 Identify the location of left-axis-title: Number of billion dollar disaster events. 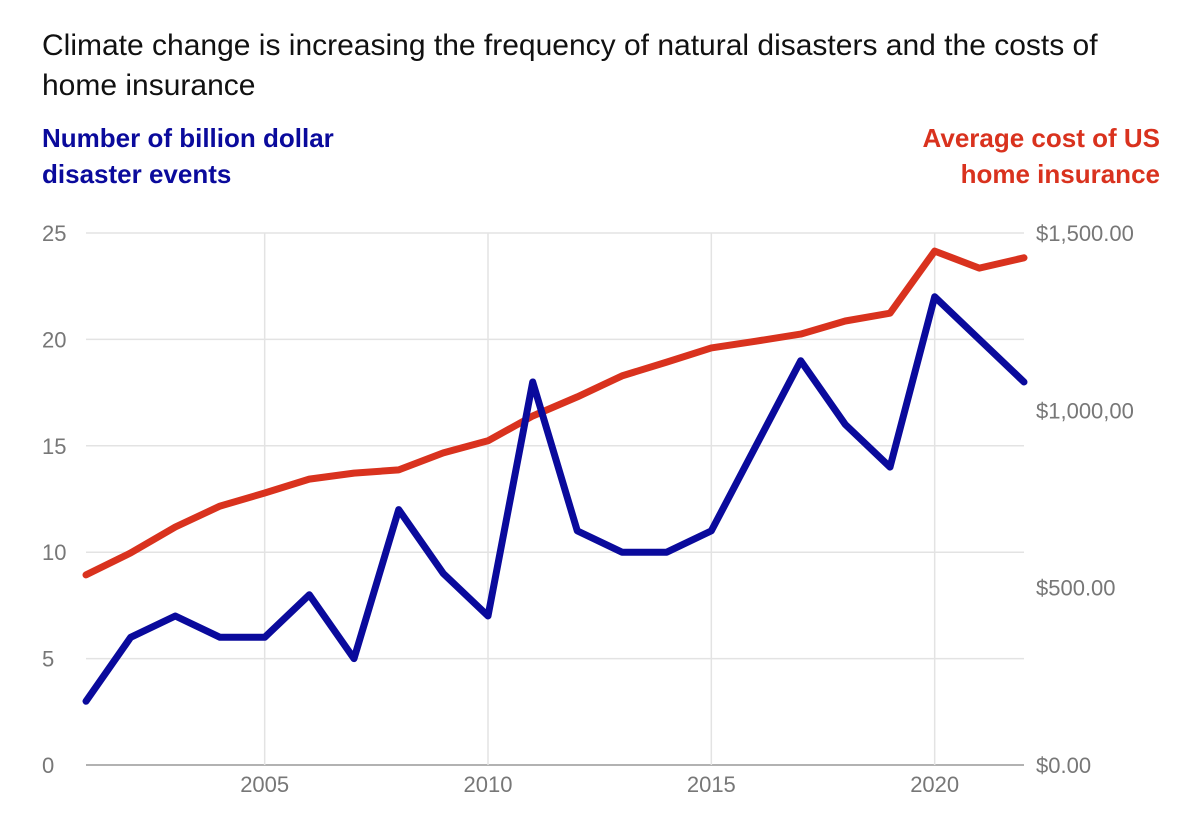
(188, 156).